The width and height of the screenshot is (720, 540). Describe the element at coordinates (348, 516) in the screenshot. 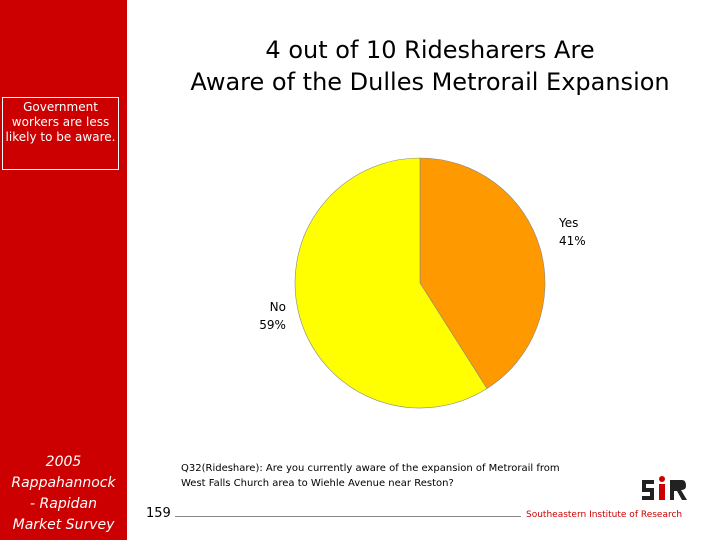

I see `footer-rule` at that location.